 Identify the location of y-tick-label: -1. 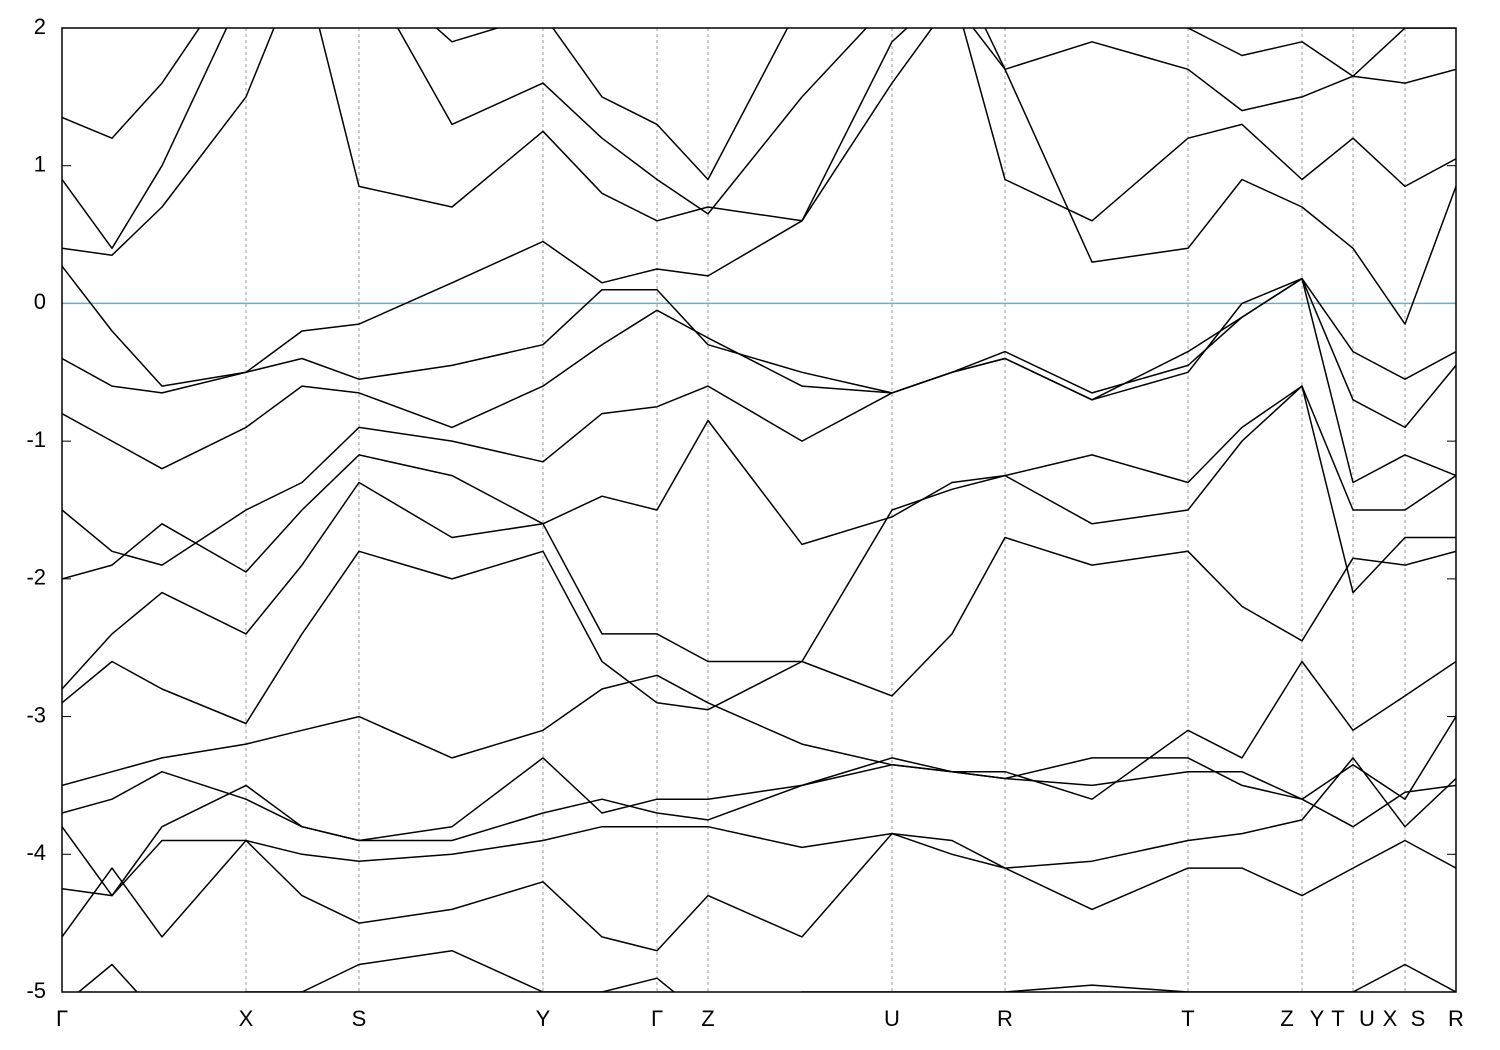
(36, 439).